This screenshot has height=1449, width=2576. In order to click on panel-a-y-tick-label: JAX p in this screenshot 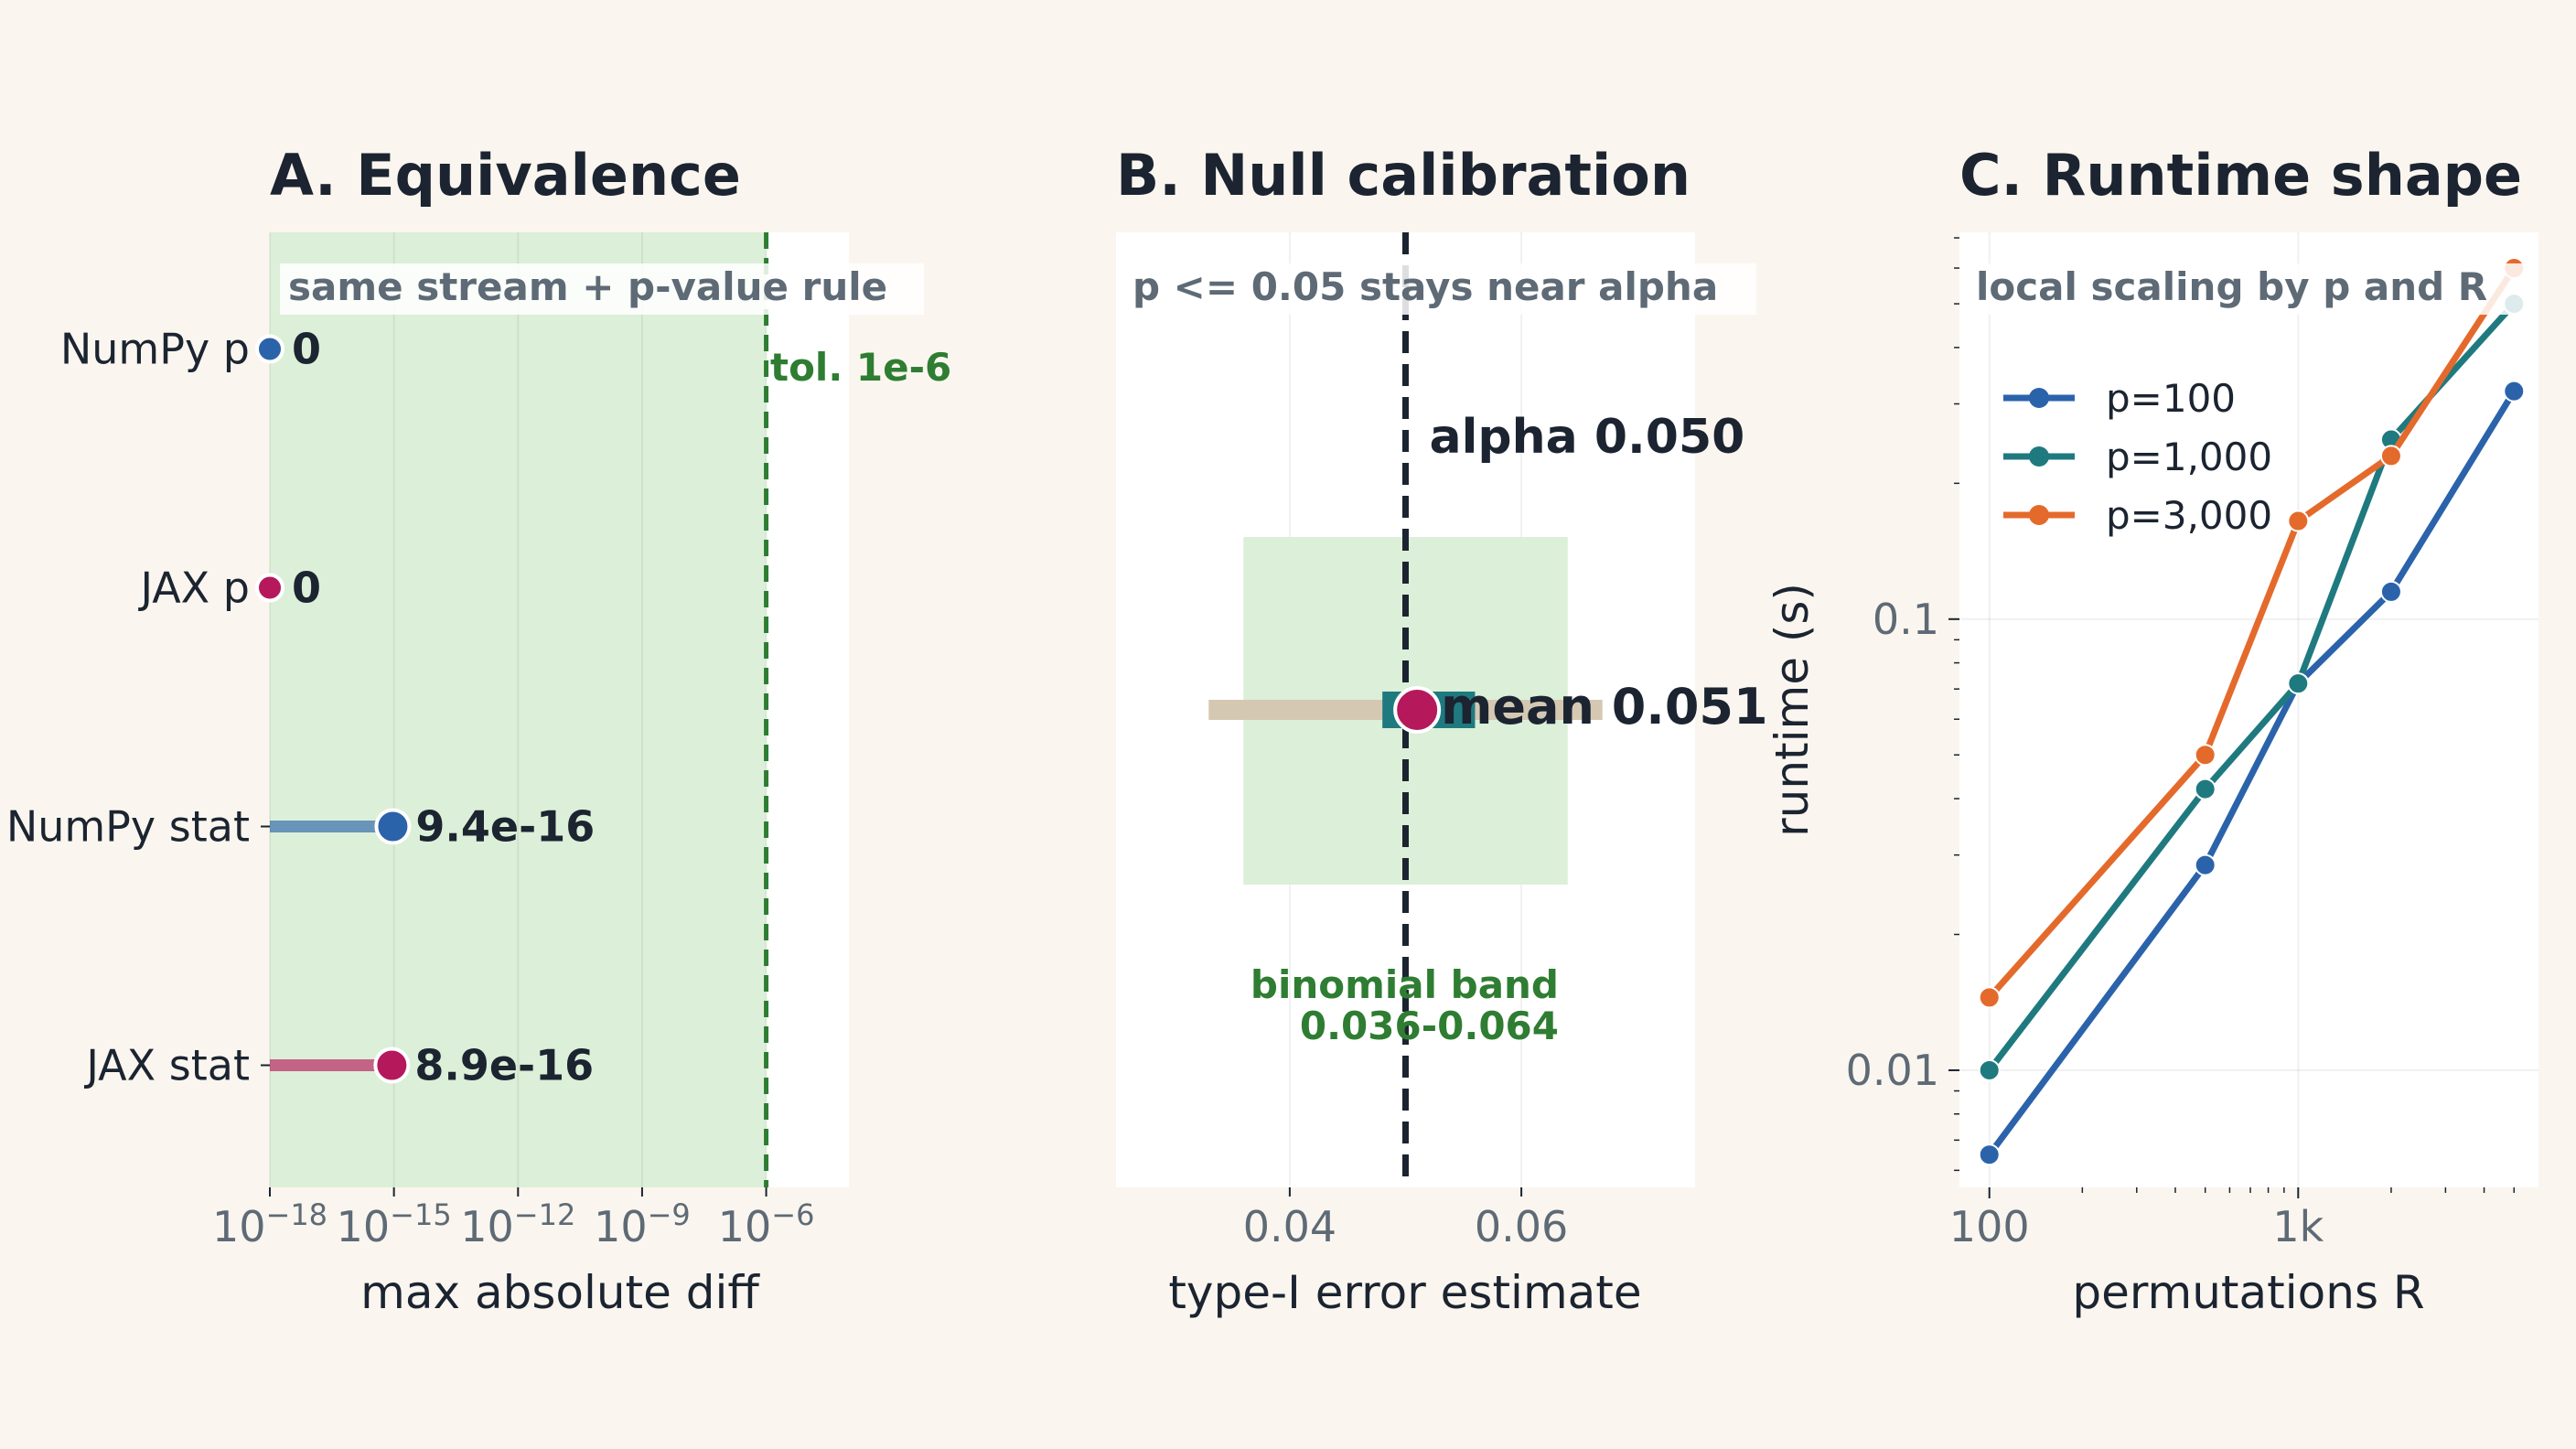, I will do `click(194, 588)`.